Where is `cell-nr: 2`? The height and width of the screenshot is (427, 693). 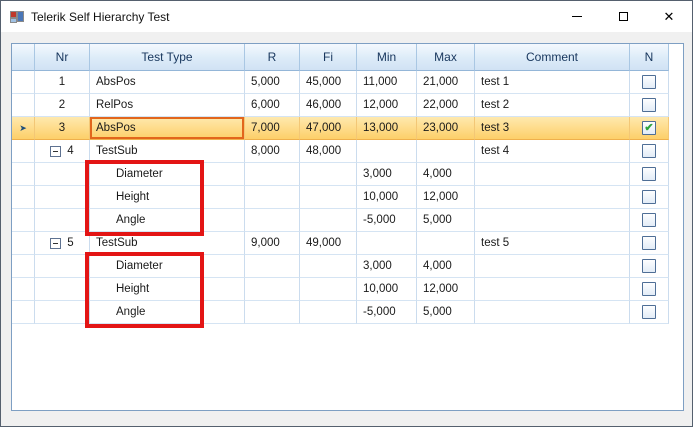 cell-nr: 2 is located at coordinates (62, 105).